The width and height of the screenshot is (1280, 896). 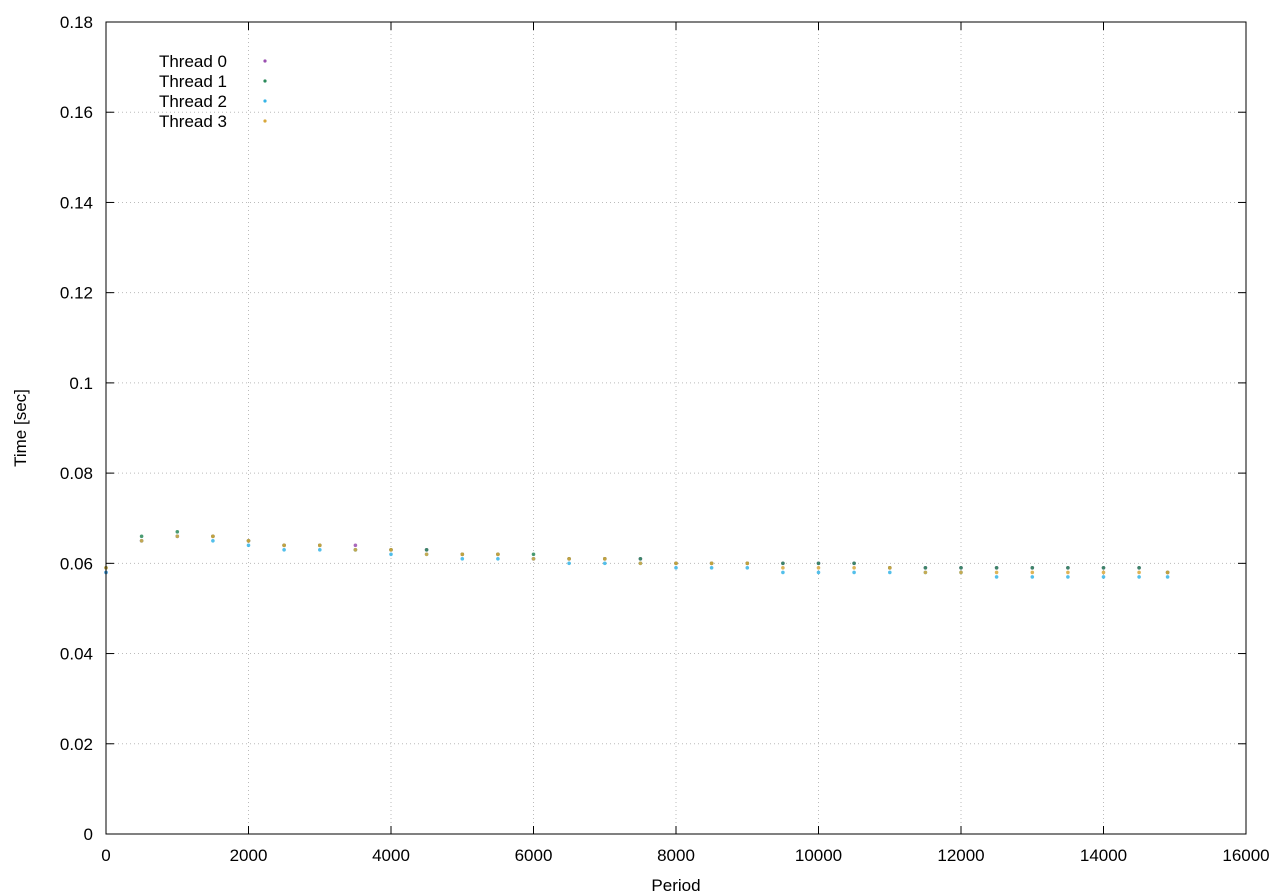 I want to click on y-tick-label: 0.16, so click(x=76, y=112).